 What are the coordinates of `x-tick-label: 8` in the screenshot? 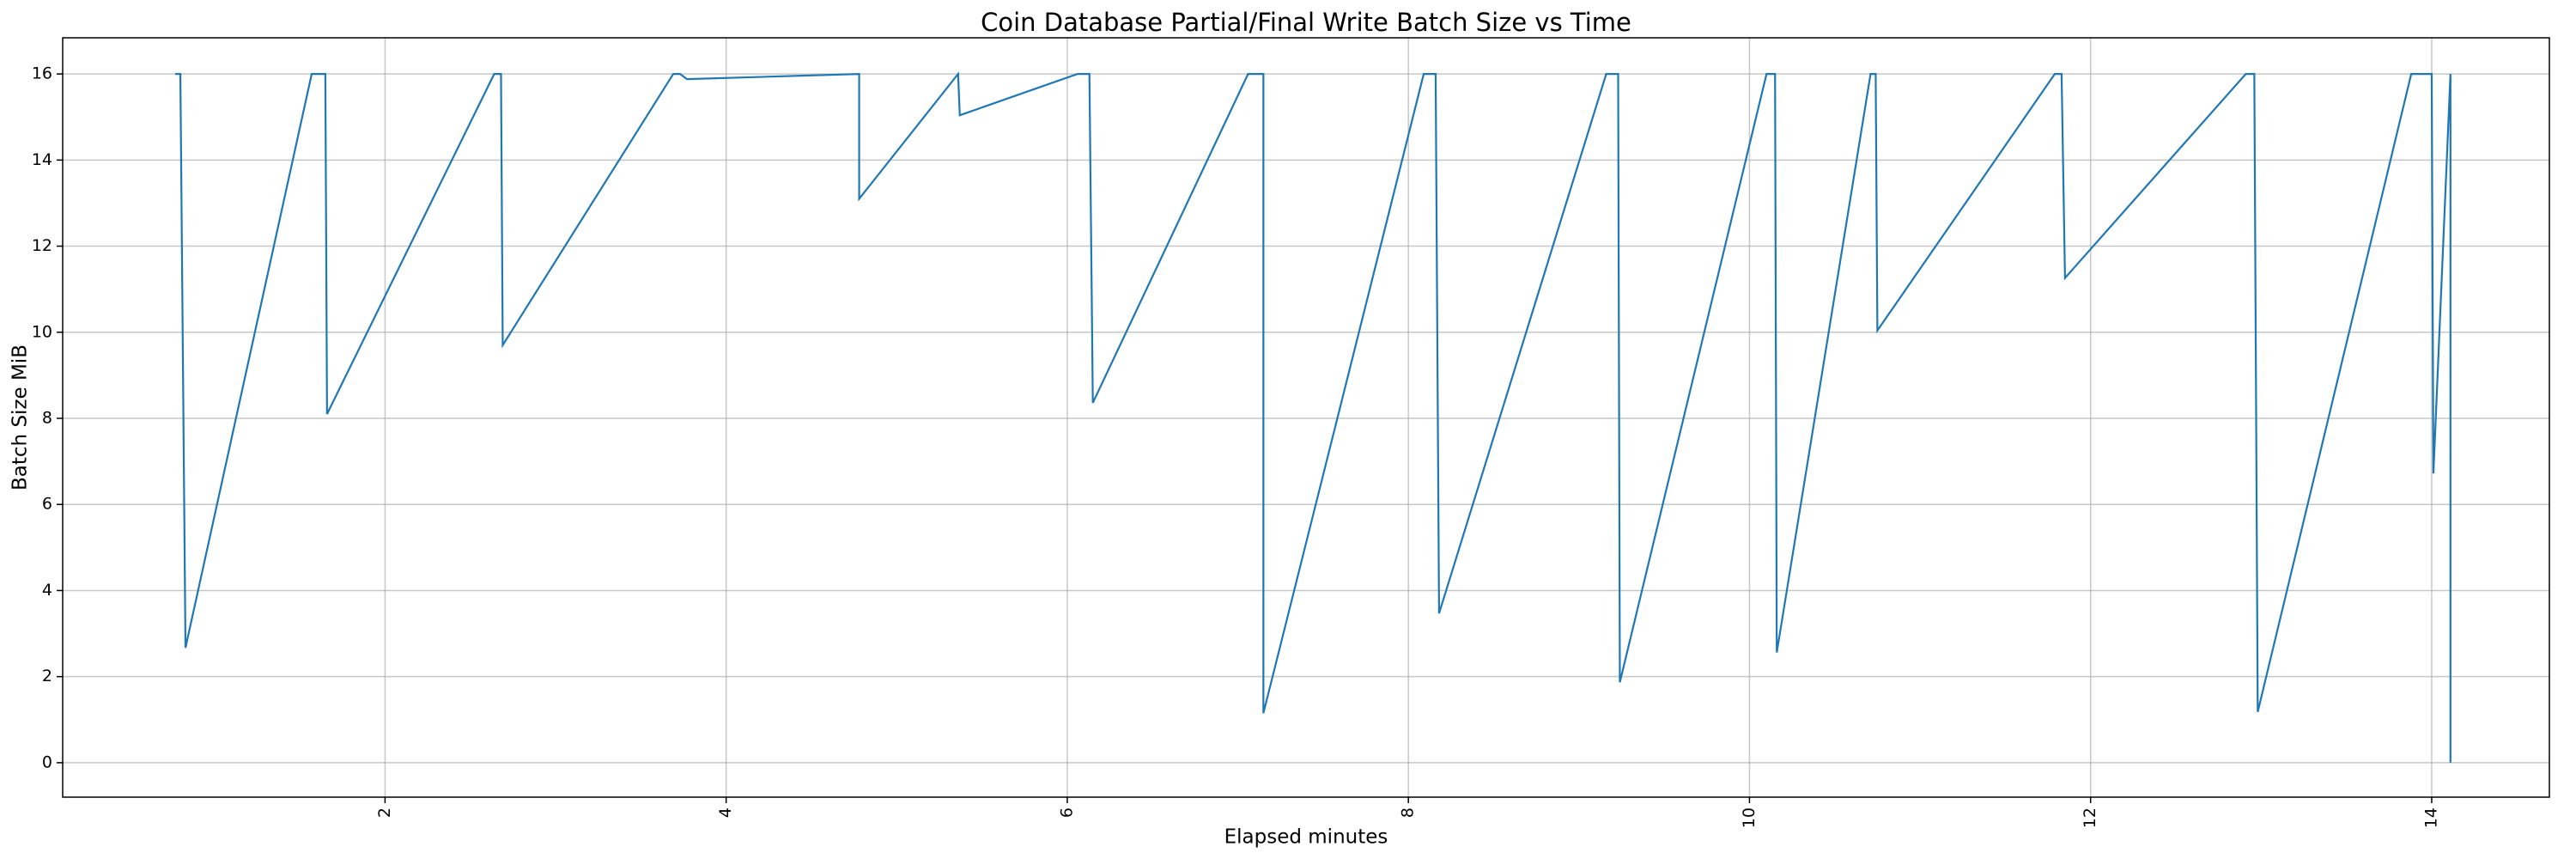 It's located at (1408, 812).